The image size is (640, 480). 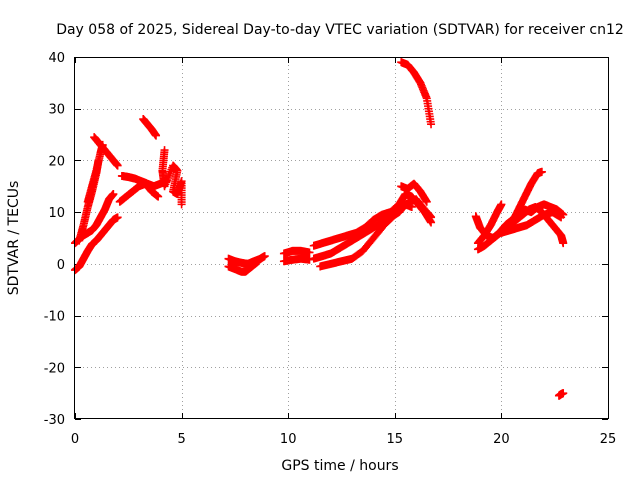 What do you see at coordinates (288, 439) in the screenshot?
I see `x-tick-label: 10` at bounding box center [288, 439].